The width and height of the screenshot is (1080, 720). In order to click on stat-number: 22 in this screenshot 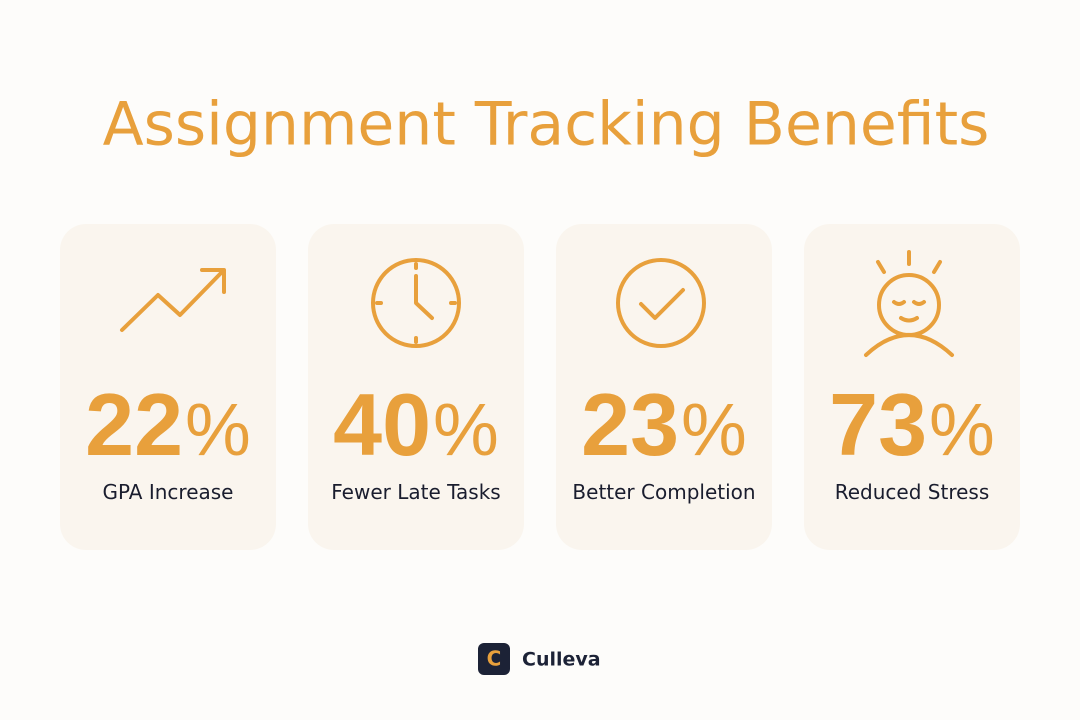, I will do `click(134, 424)`.